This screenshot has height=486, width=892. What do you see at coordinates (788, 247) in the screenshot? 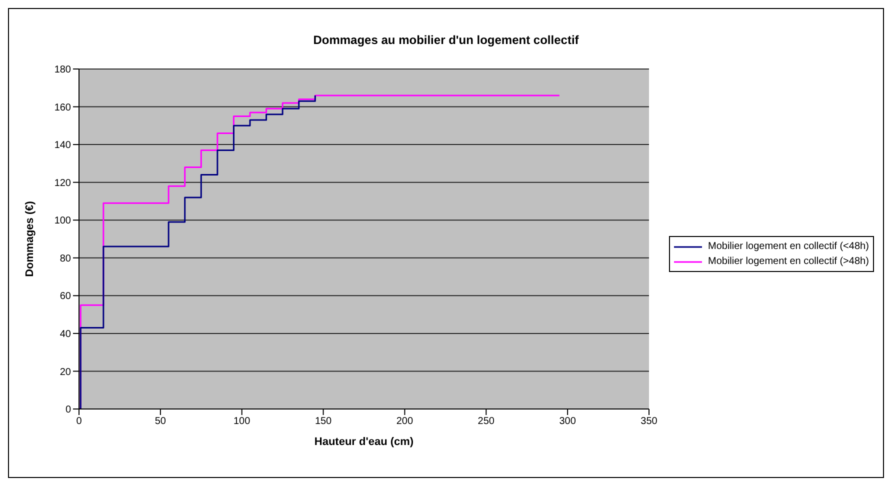
I see `legend-label: Mobilier logement en collectif (<48h)` at bounding box center [788, 247].